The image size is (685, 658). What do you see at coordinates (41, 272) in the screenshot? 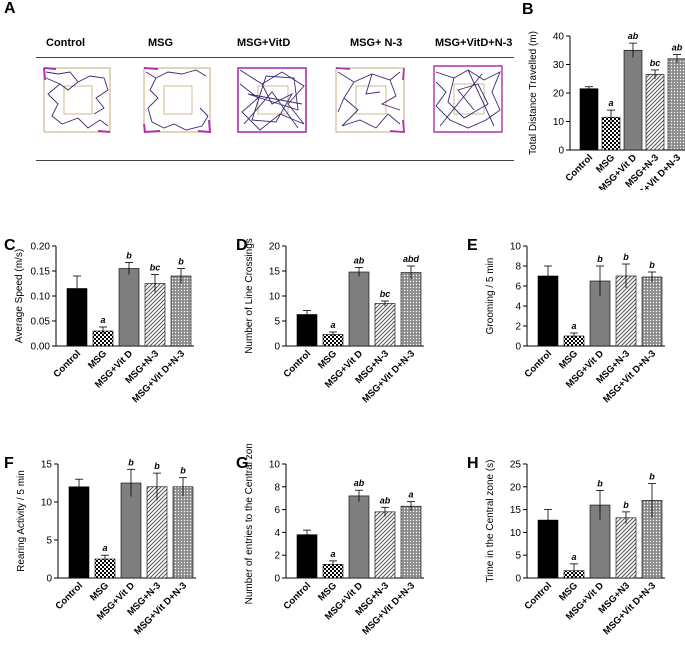
I see `y-tick-label: 0.15` at bounding box center [41, 272].